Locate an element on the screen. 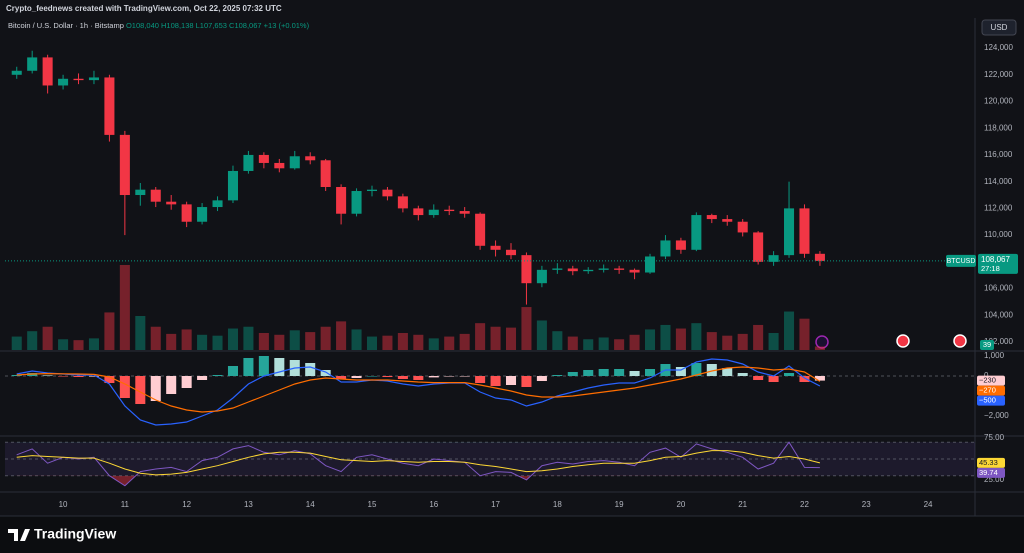 The width and height of the screenshot is (1024, 553). y-tick-label: 25.00 is located at coordinates (994, 479).